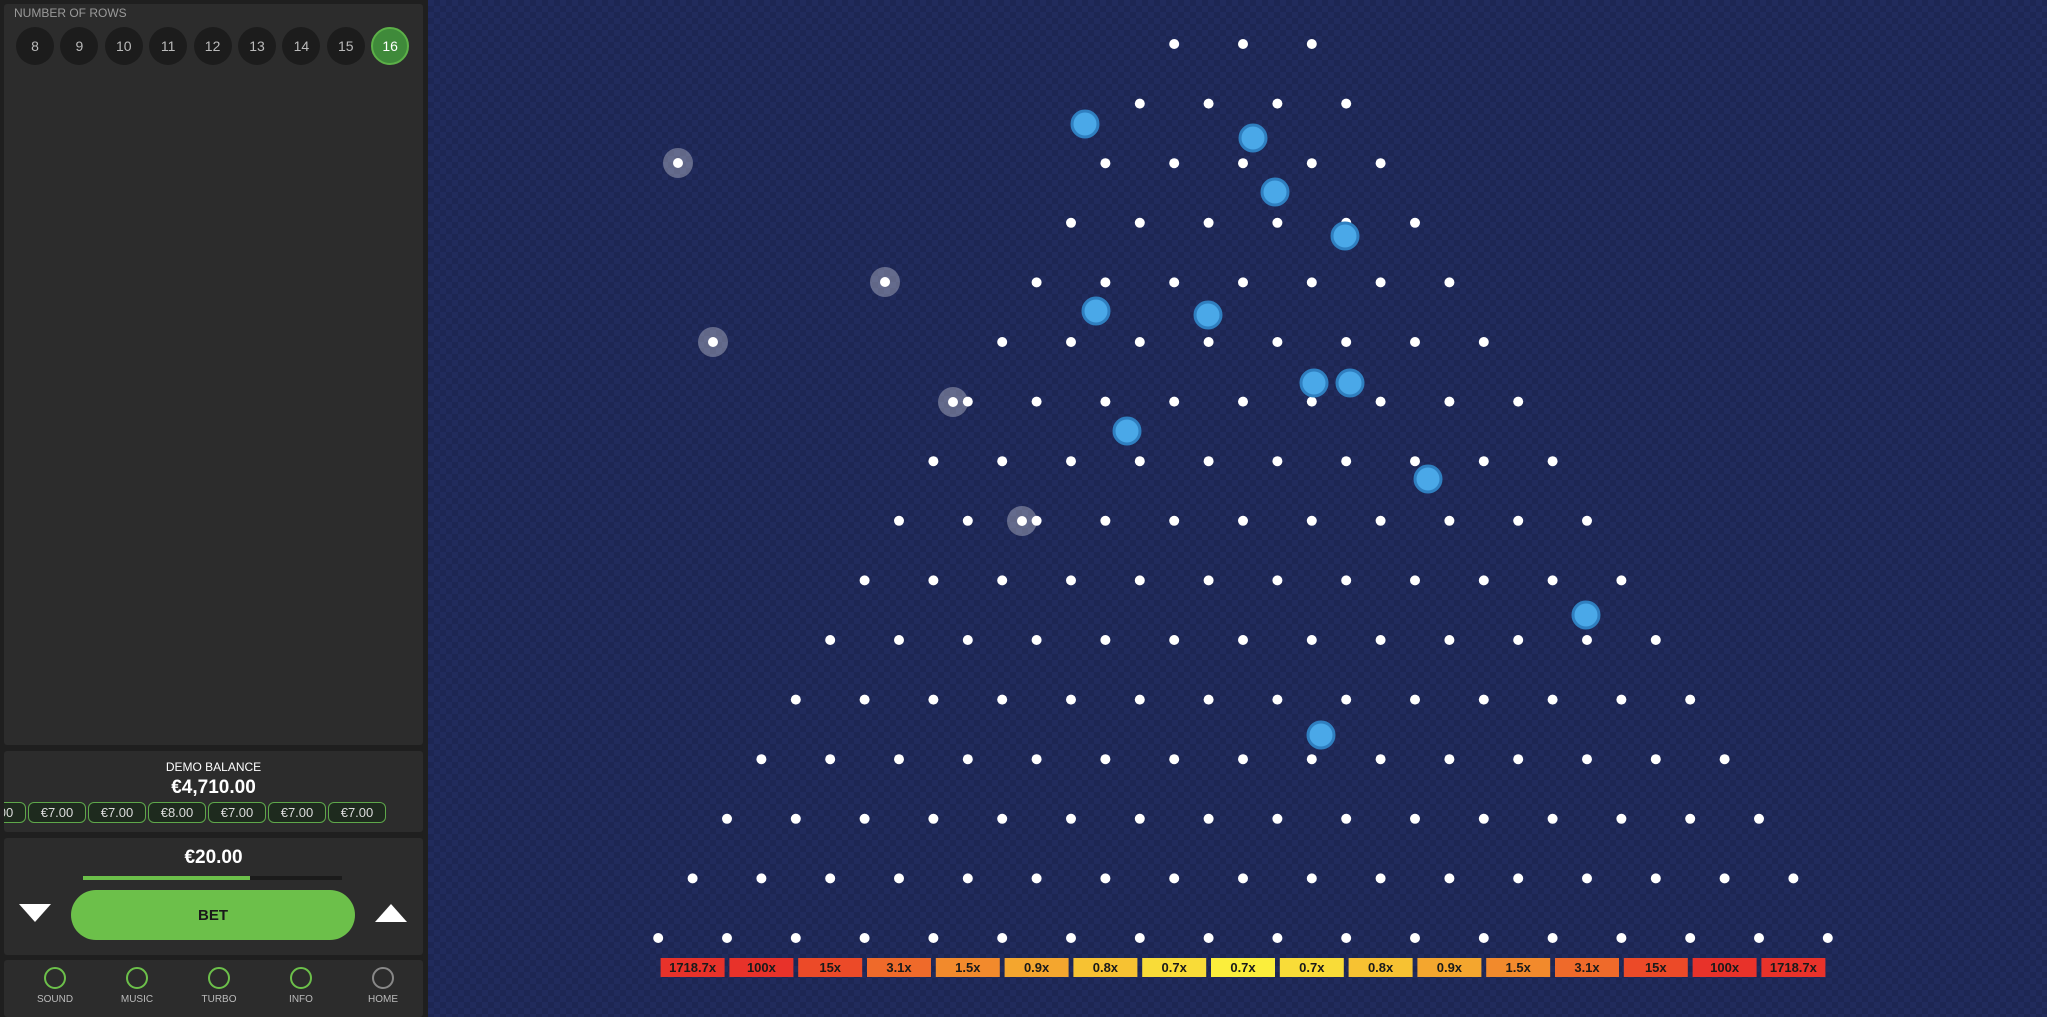 The image size is (2047, 1017). What do you see at coordinates (301, 46) in the screenshot?
I see `row-option: 14` at bounding box center [301, 46].